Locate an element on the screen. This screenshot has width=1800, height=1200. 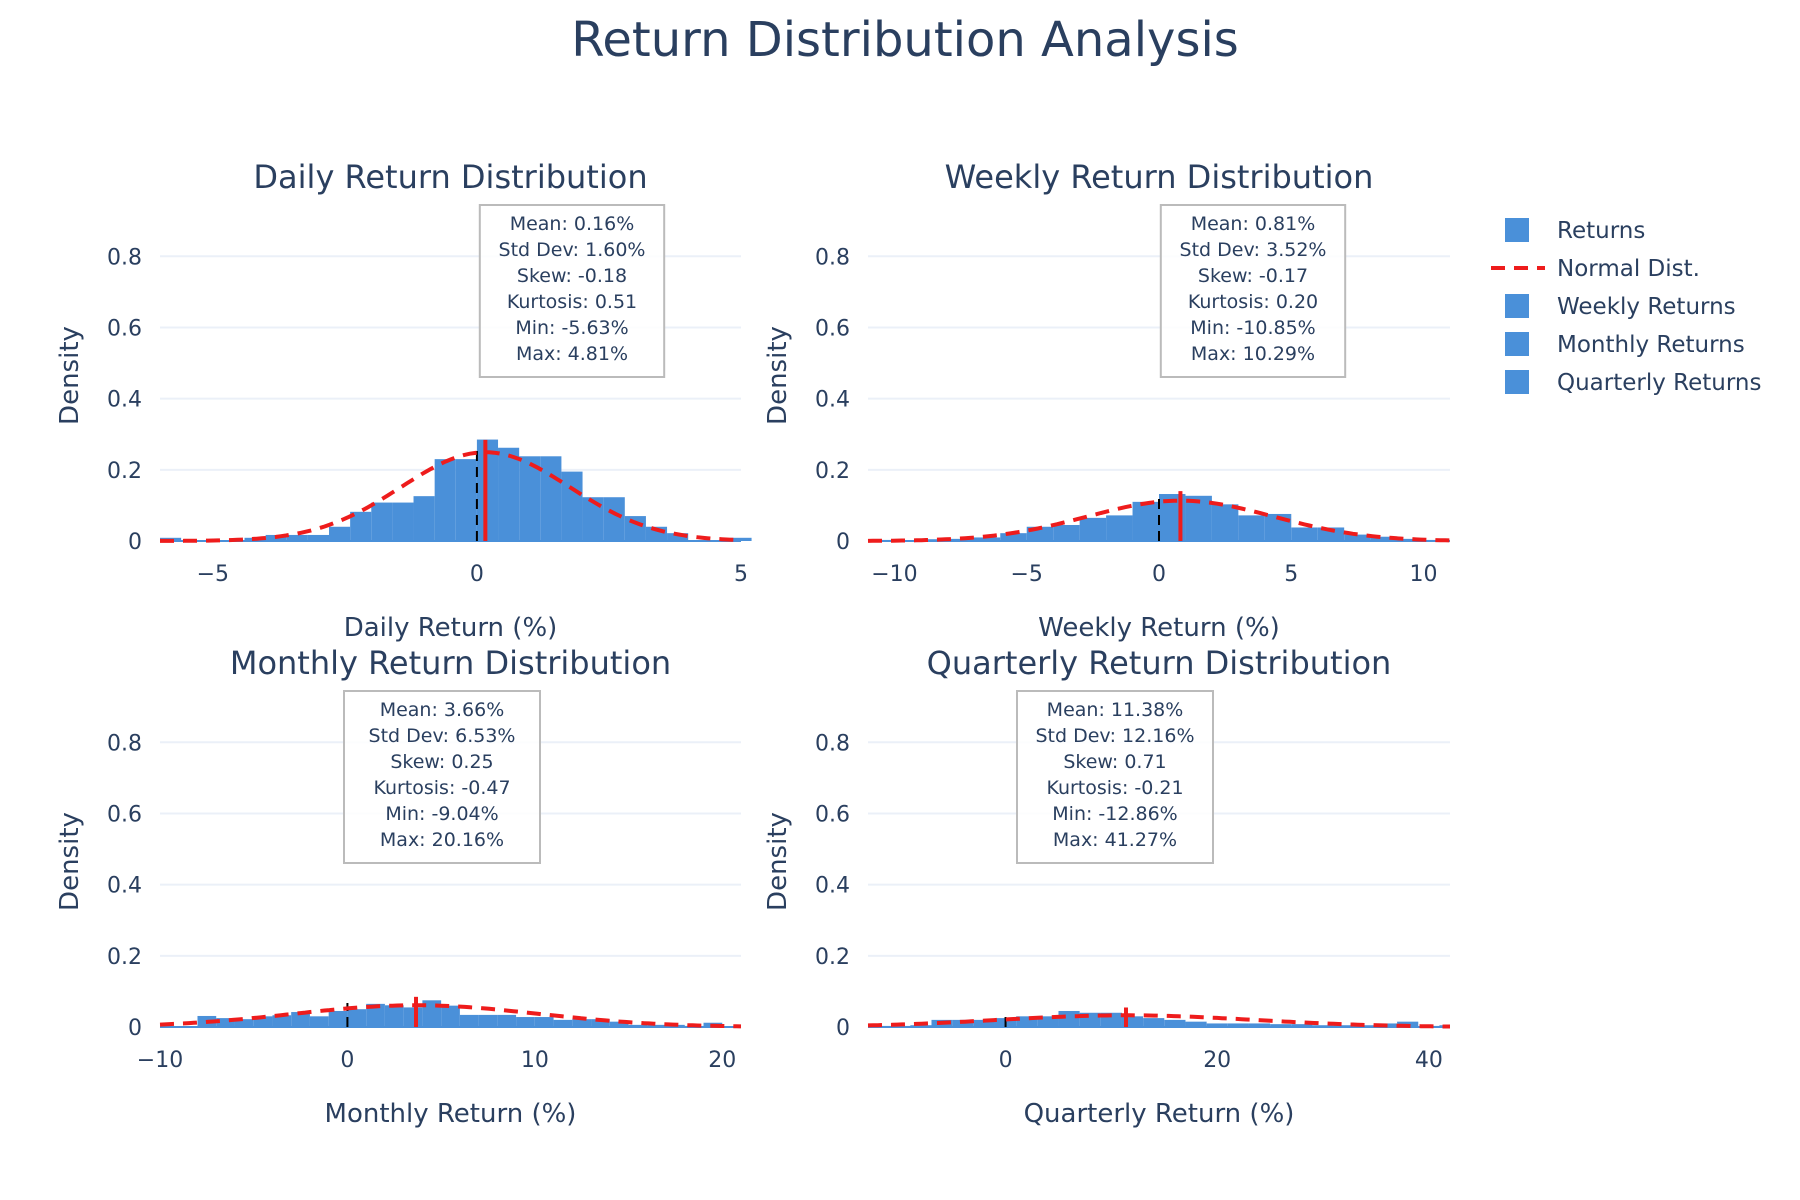
legend-item: Quarterly Returns is located at coordinates (1633, 383).